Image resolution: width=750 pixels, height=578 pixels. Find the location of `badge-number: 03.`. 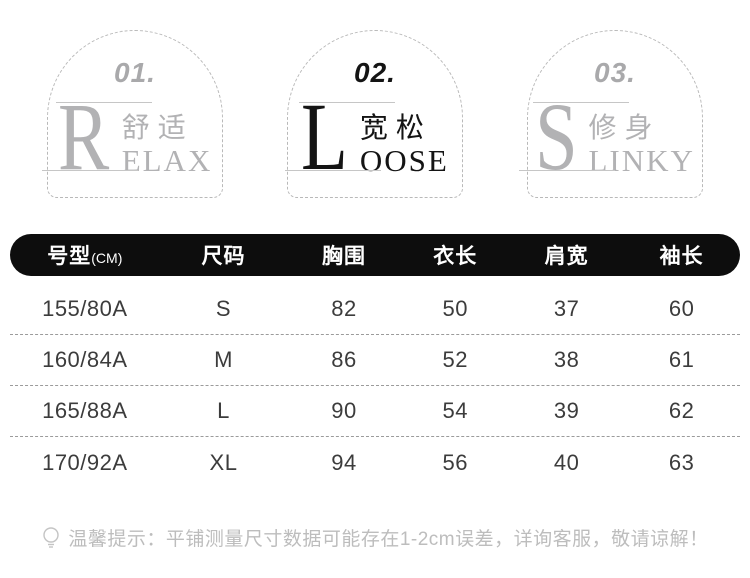

badge-number: 03. is located at coordinates (615, 72).